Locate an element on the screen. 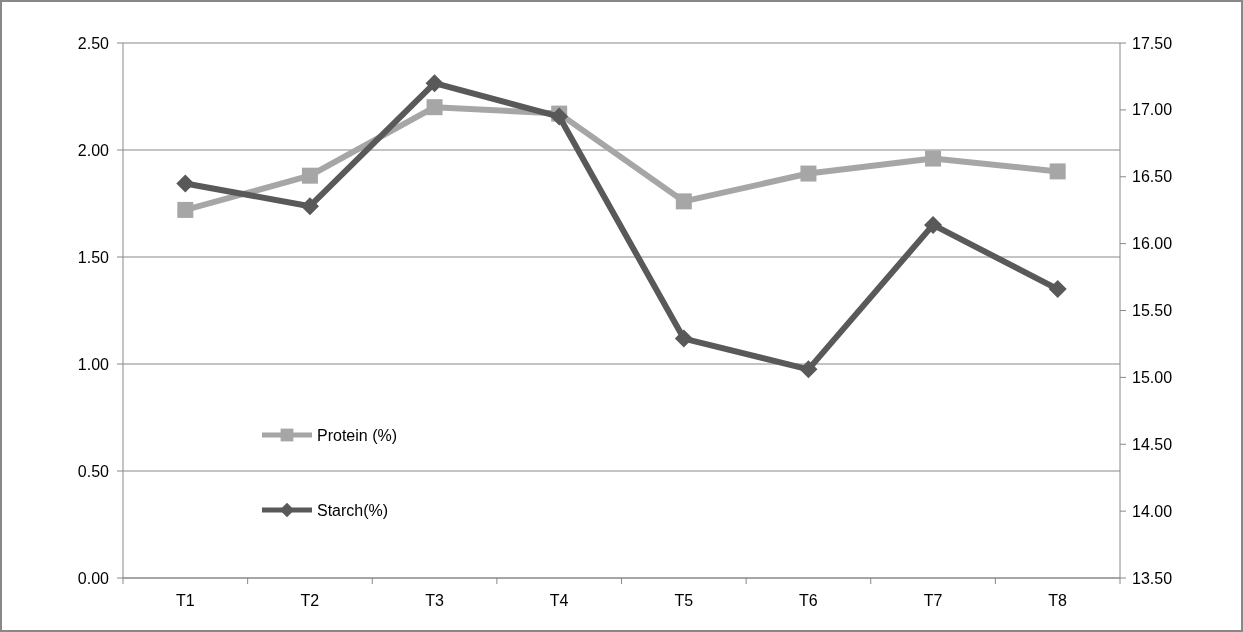  y2-tick-label: 14.50 is located at coordinates (1152, 444).